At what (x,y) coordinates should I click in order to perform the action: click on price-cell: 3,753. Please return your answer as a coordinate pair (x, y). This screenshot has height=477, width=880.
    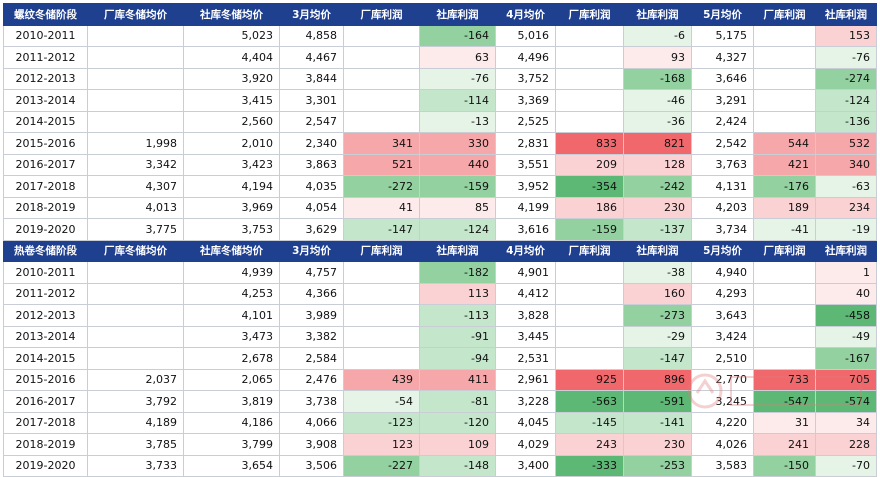
    Looking at the image, I should click on (231, 229).